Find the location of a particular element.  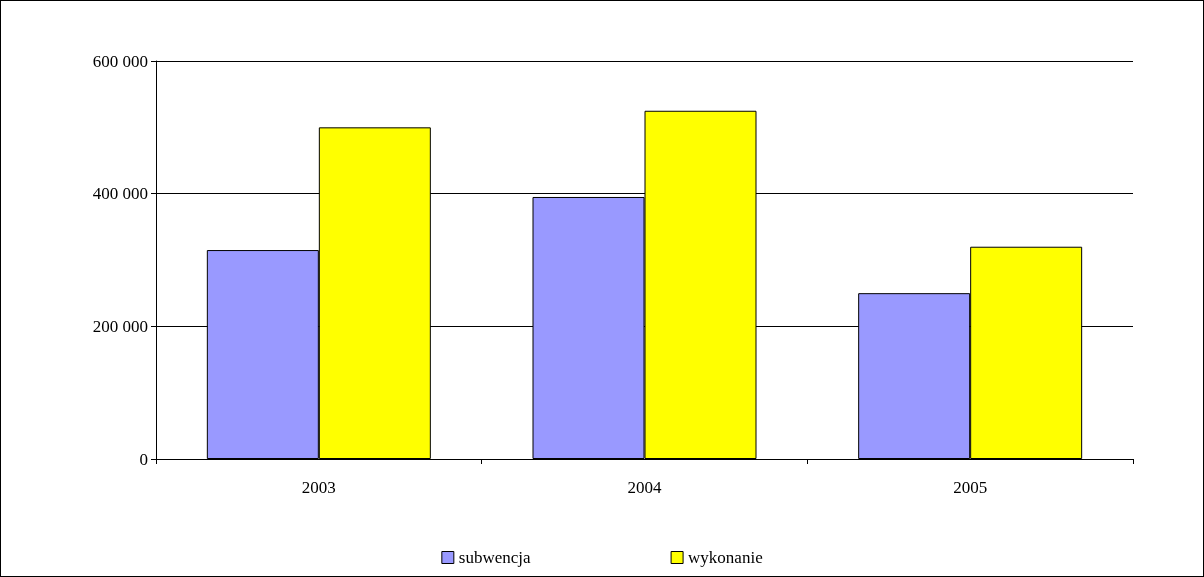

y-tick-label: 0 is located at coordinates (143, 459).